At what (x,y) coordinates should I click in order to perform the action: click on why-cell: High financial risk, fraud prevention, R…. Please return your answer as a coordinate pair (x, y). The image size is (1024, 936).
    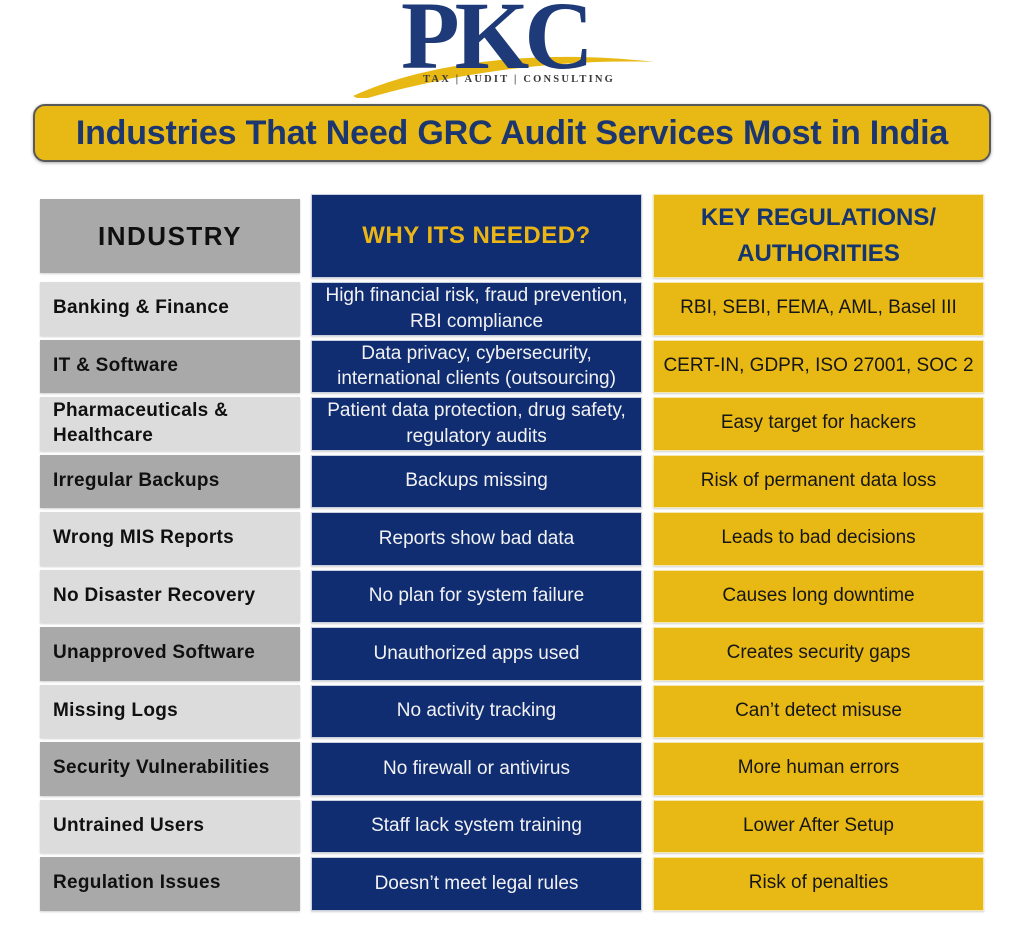
    Looking at the image, I should click on (476, 309).